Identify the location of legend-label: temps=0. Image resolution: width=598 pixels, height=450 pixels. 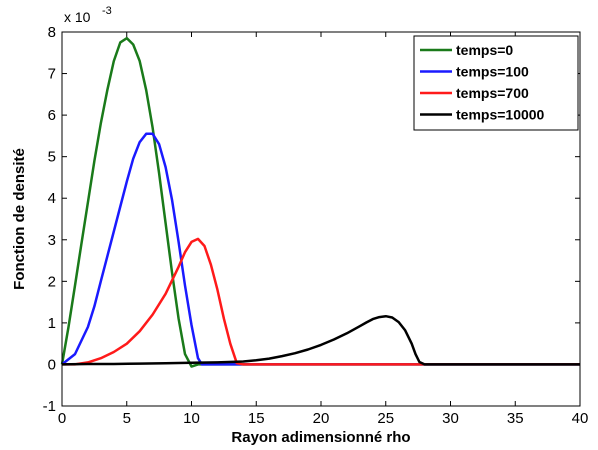
(484, 50).